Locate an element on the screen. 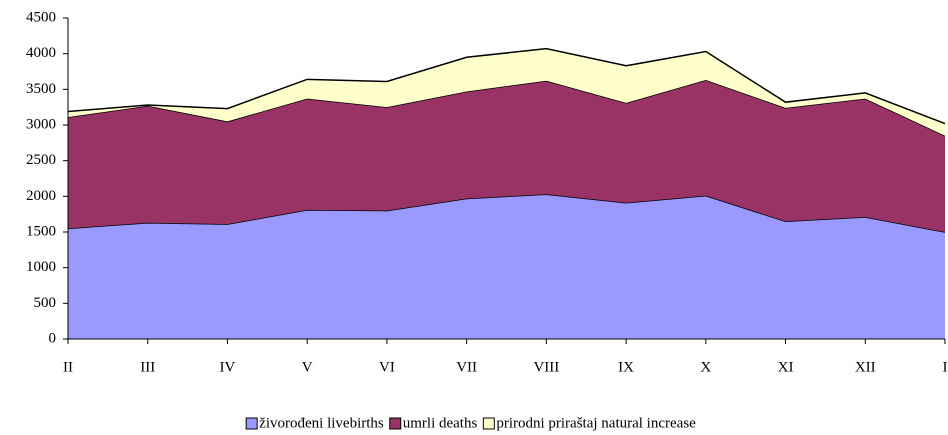 The width and height of the screenshot is (948, 435). x-tick-label: III is located at coordinates (147, 367).